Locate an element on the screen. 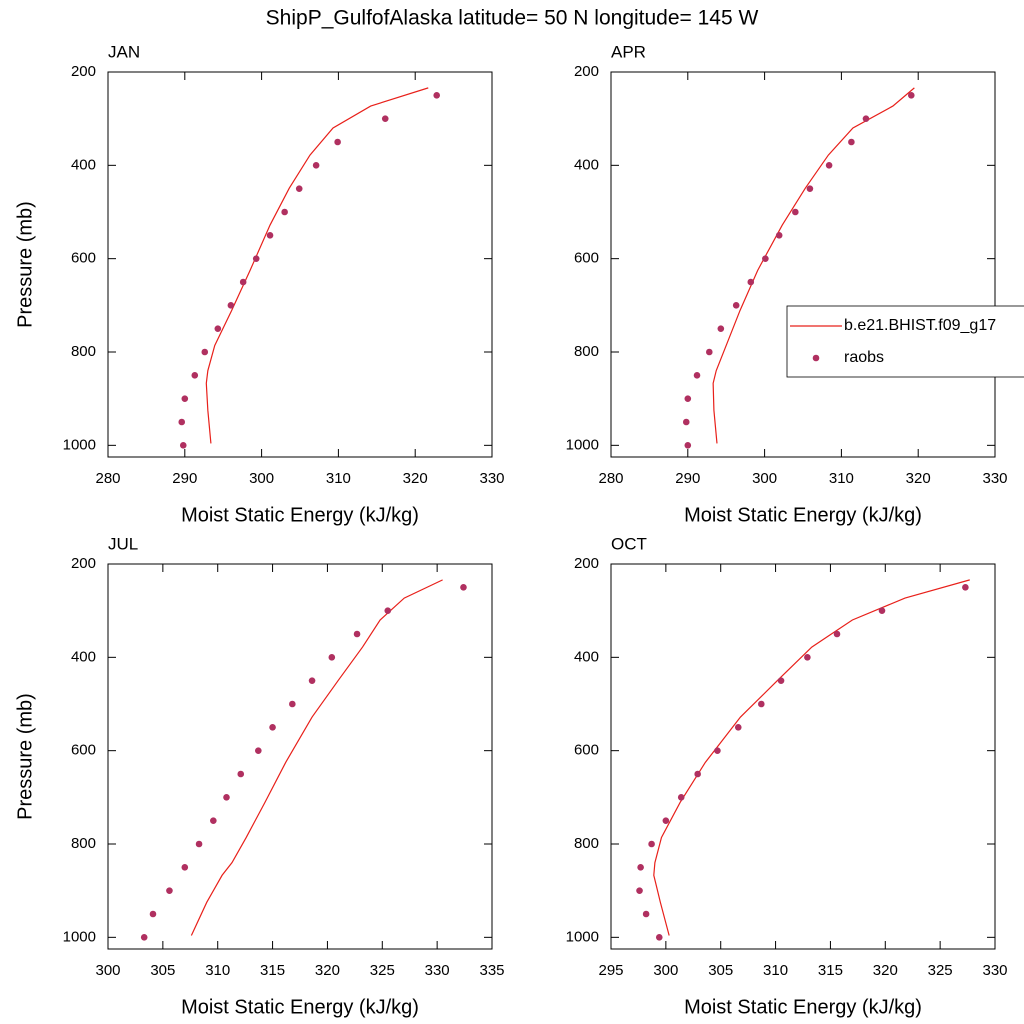 The image size is (1024, 1024). x-tick-label: 330 is located at coordinates (994, 970).